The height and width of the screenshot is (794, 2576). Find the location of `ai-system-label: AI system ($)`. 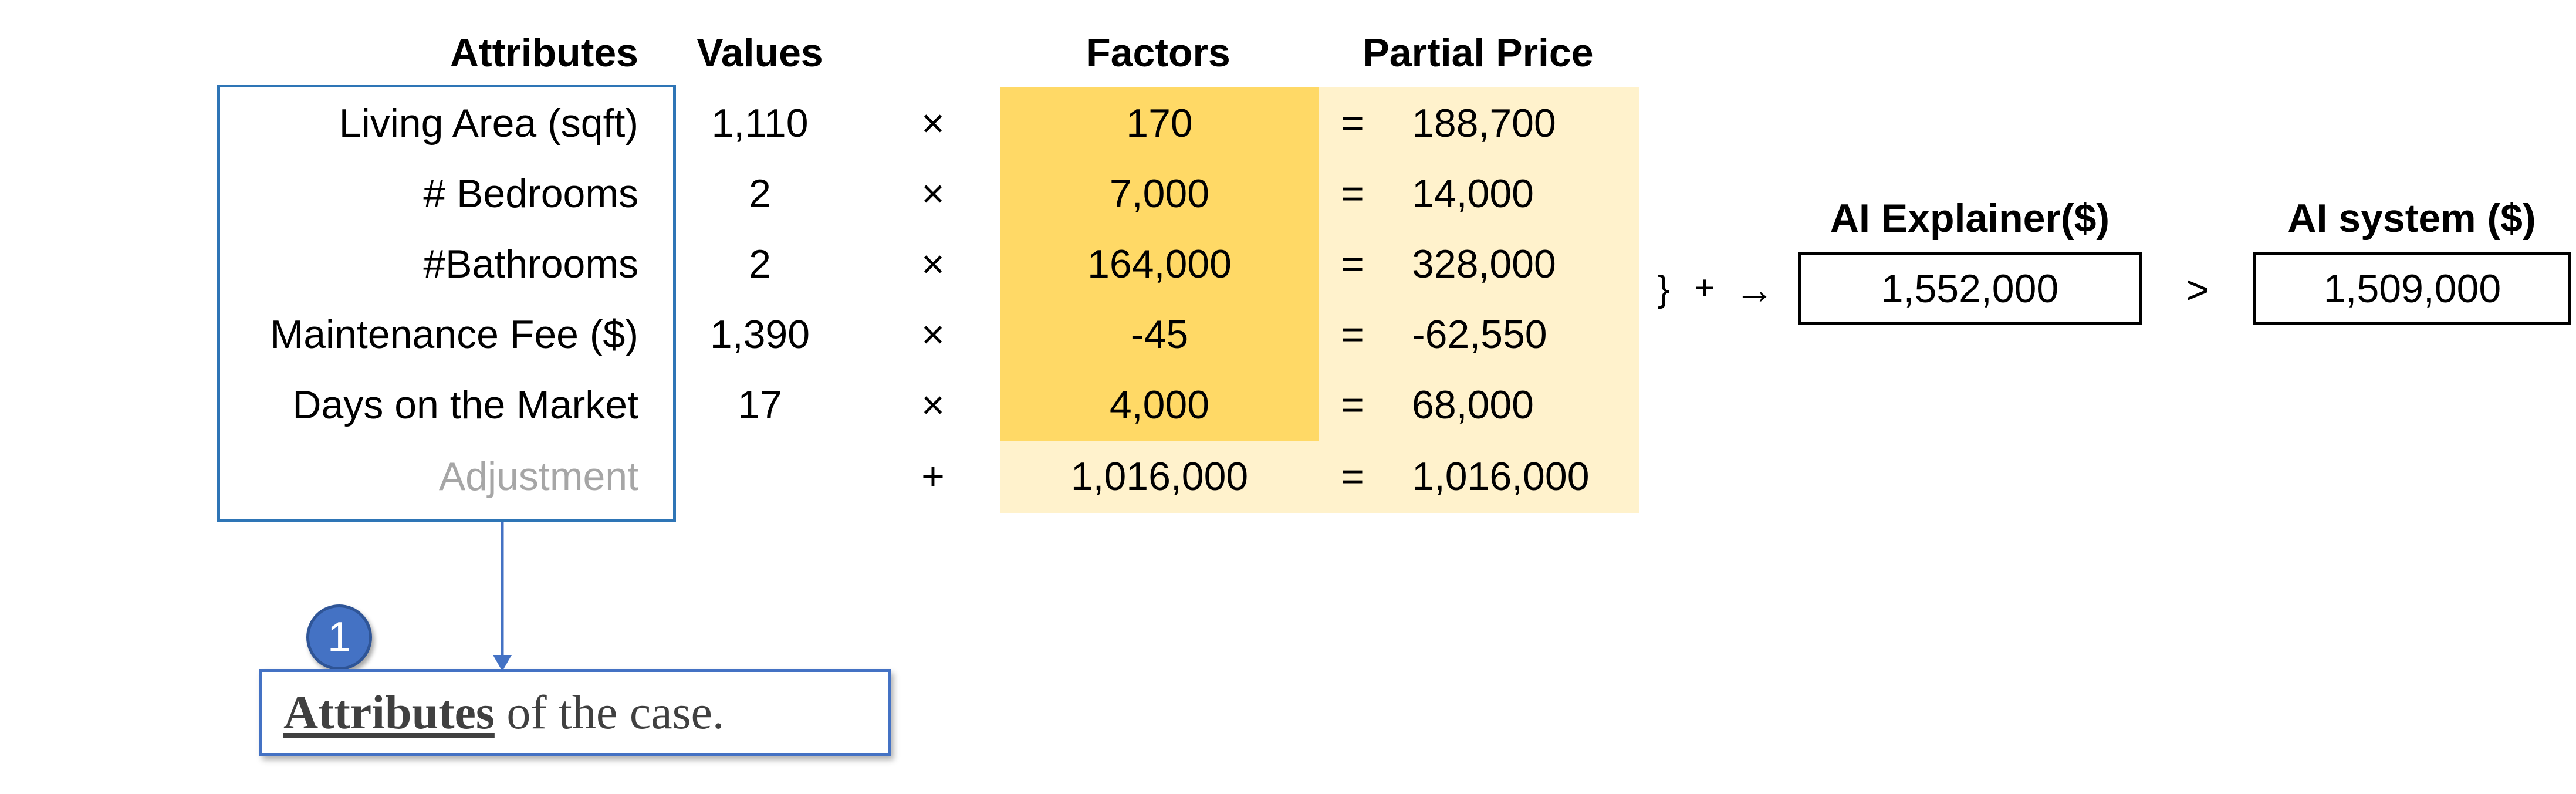

ai-system-label: AI system ($) is located at coordinates (2411, 218).